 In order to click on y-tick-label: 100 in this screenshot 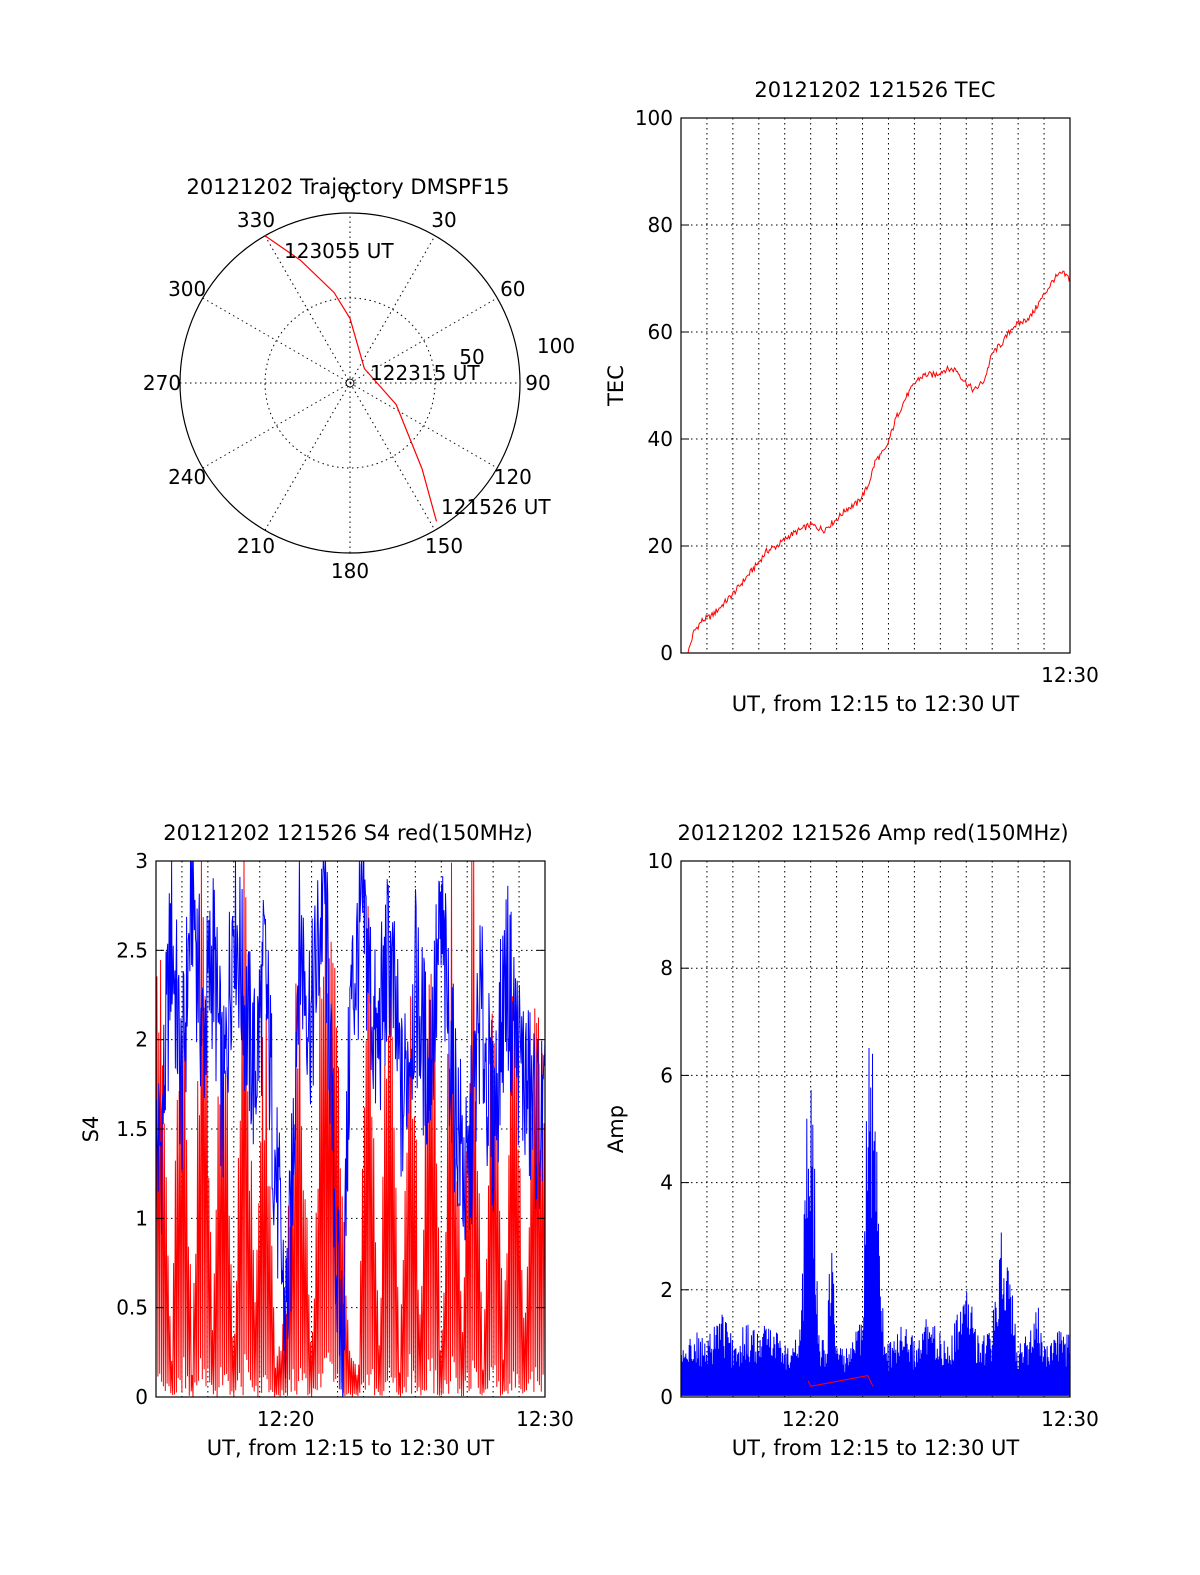, I will do `click(654, 118)`.